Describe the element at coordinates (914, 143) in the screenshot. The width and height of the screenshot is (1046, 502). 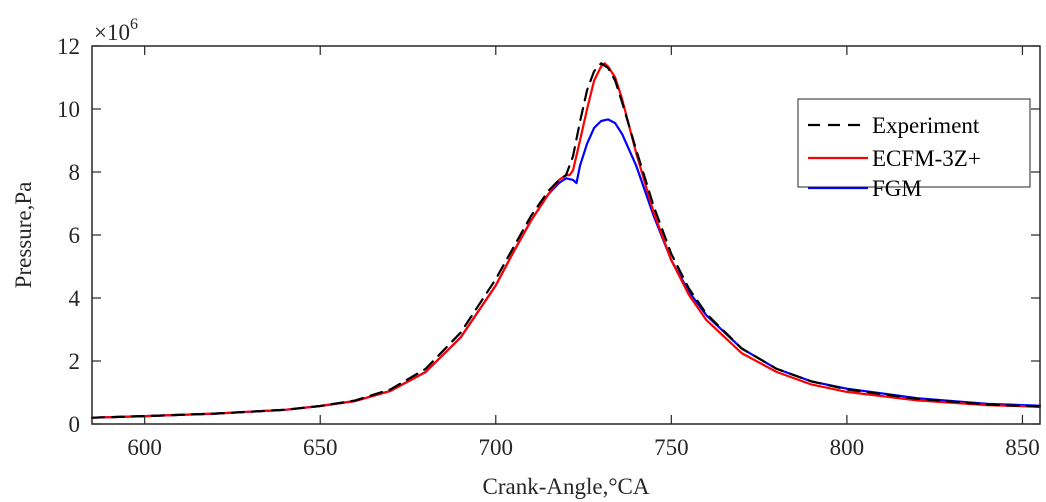
I see `legend-box` at that location.